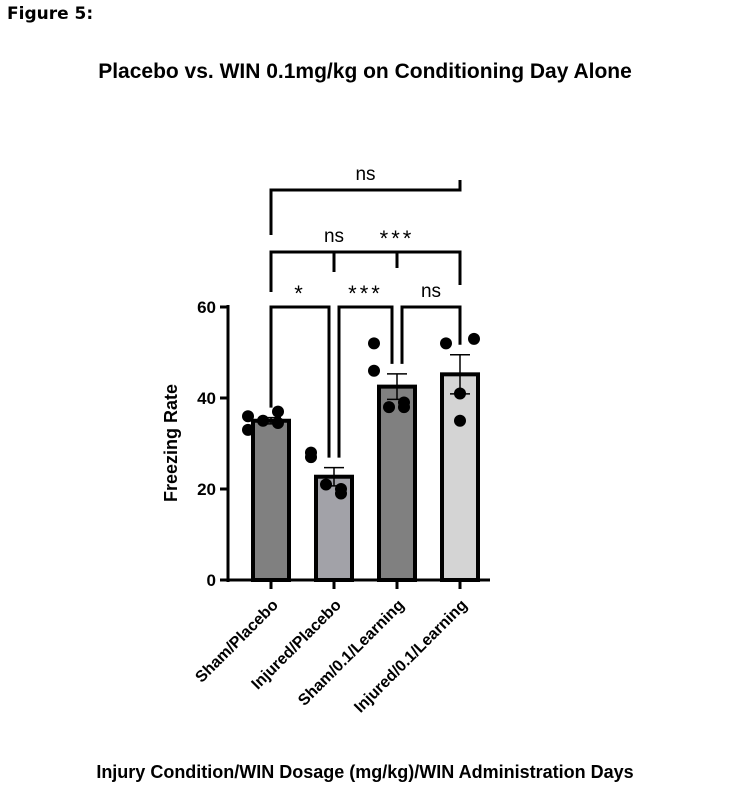 This screenshot has height=797, width=731. I want to click on y-tick-label: 40, so click(206, 398).